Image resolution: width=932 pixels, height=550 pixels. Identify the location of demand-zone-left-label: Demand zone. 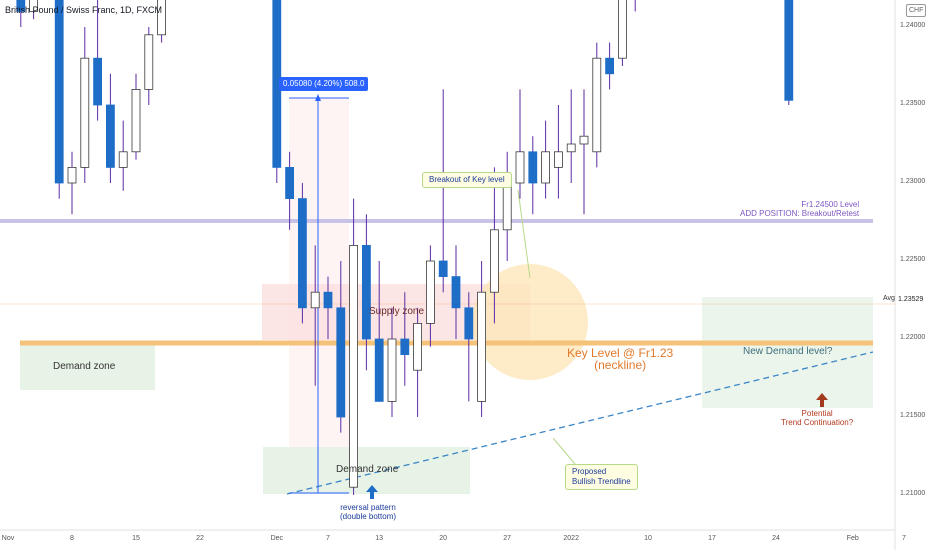
(84, 366).